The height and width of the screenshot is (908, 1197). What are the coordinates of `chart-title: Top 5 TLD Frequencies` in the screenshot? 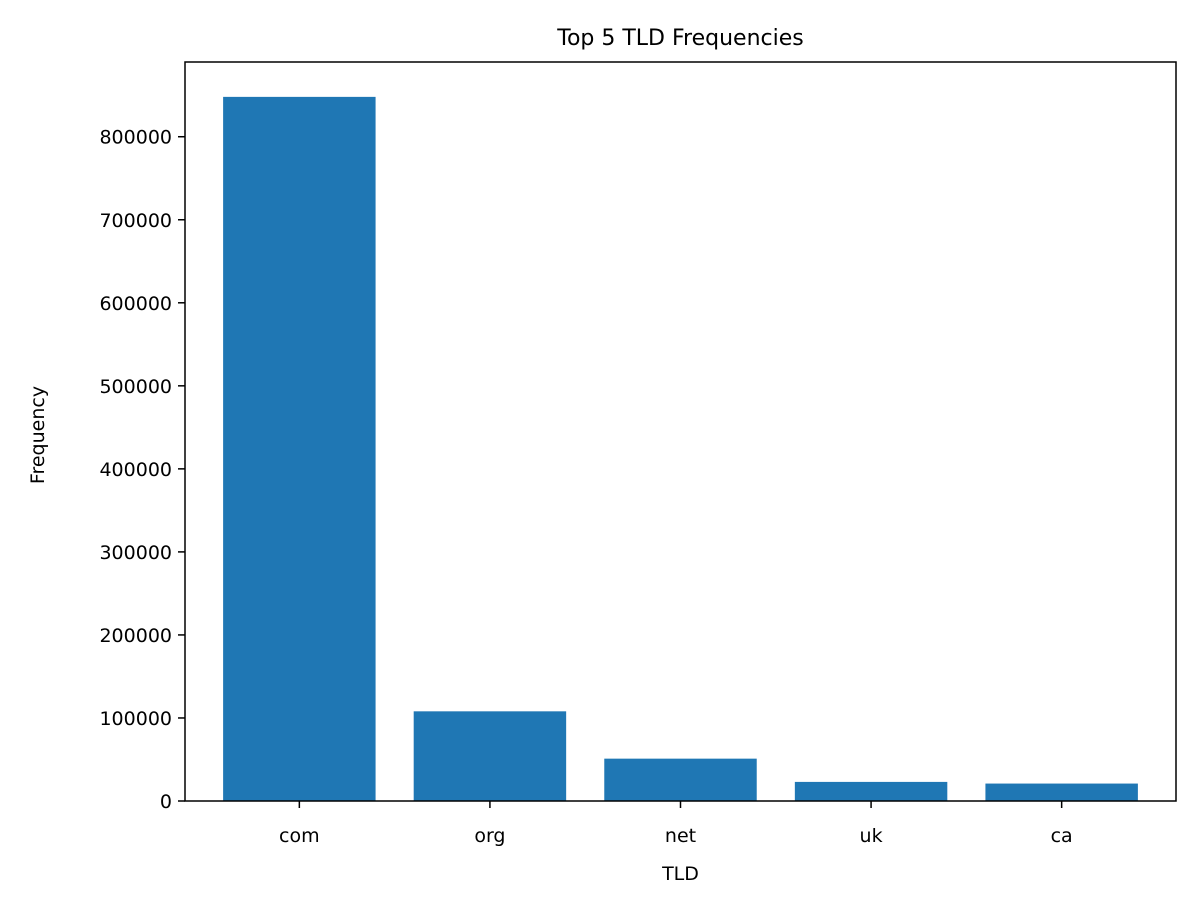 It's located at (679, 38).